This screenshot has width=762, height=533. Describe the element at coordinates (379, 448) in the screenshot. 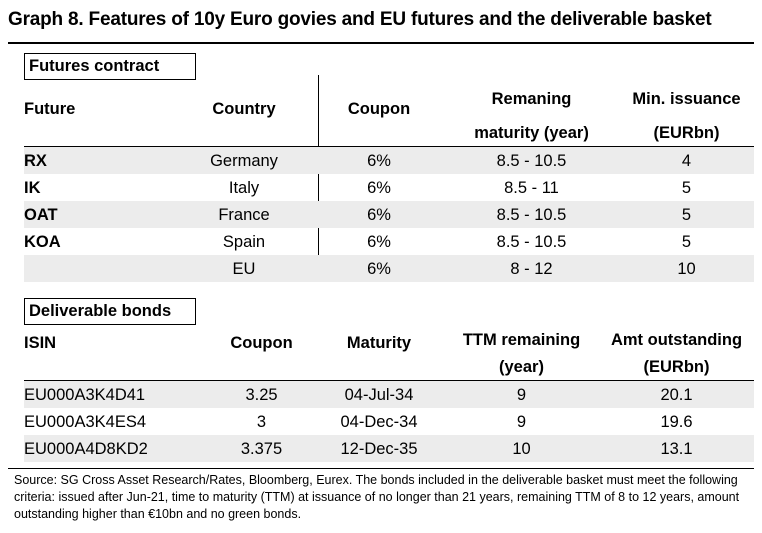

I see `cell-maturity: 12-Dec-35` at that location.